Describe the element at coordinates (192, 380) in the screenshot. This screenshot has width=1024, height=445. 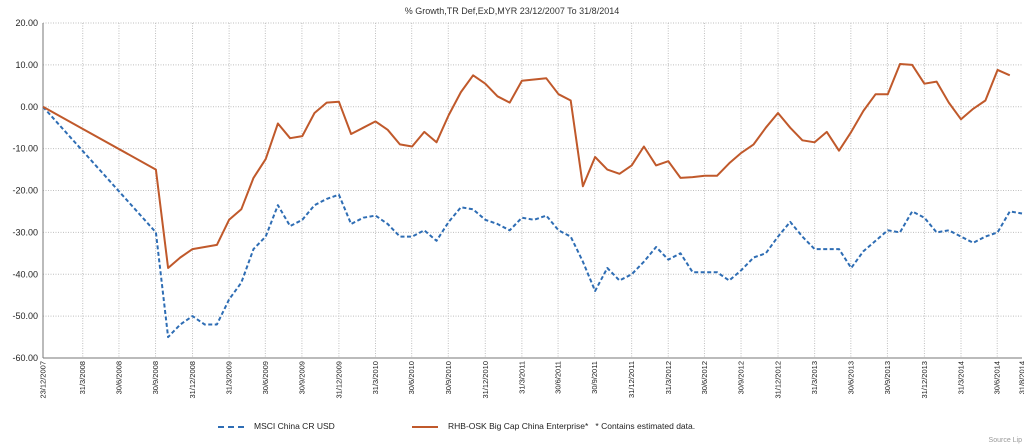
I see `x-tick-label: 31/12/2008` at that location.